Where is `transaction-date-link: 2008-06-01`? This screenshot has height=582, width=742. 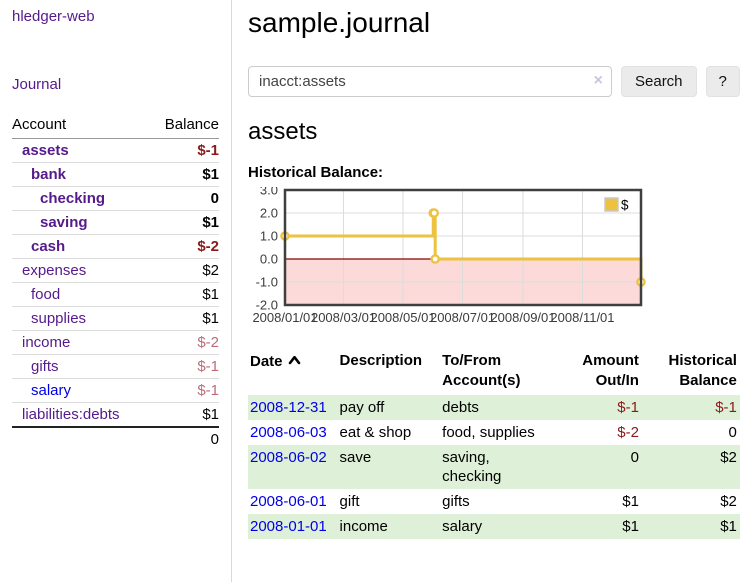
transaction-date-link: 2008-06-01 is located at coordinates (288, 501).